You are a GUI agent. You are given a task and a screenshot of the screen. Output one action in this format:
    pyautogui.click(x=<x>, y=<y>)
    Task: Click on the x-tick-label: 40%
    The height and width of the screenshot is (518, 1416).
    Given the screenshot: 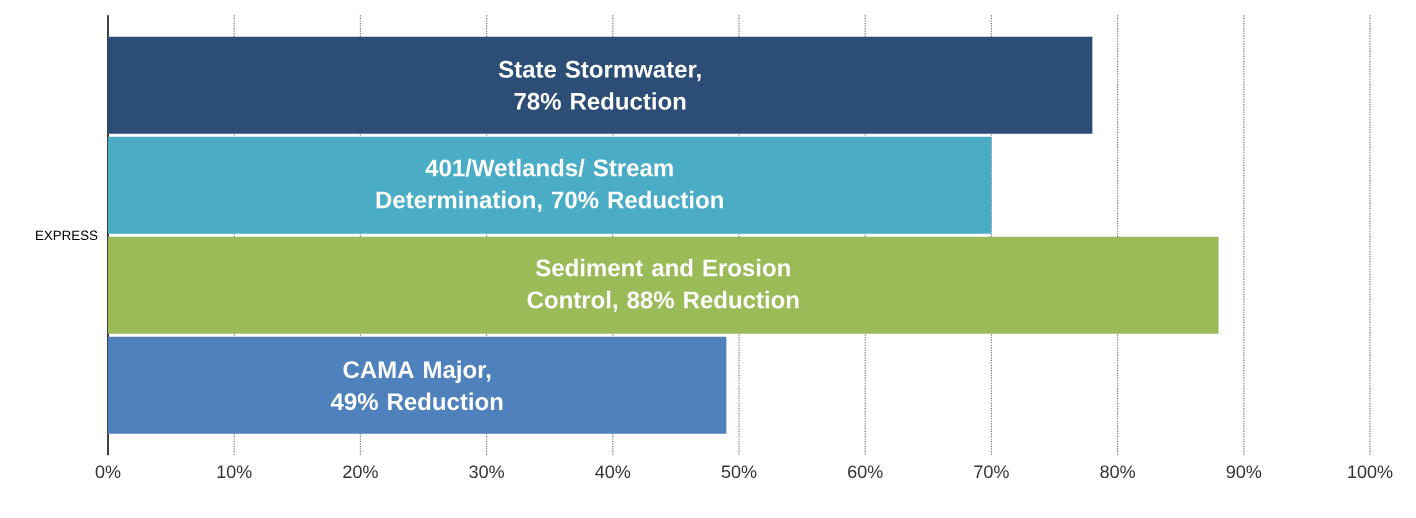 What is the action you would take?
    pyautogui.click(x=613, y=472)
    